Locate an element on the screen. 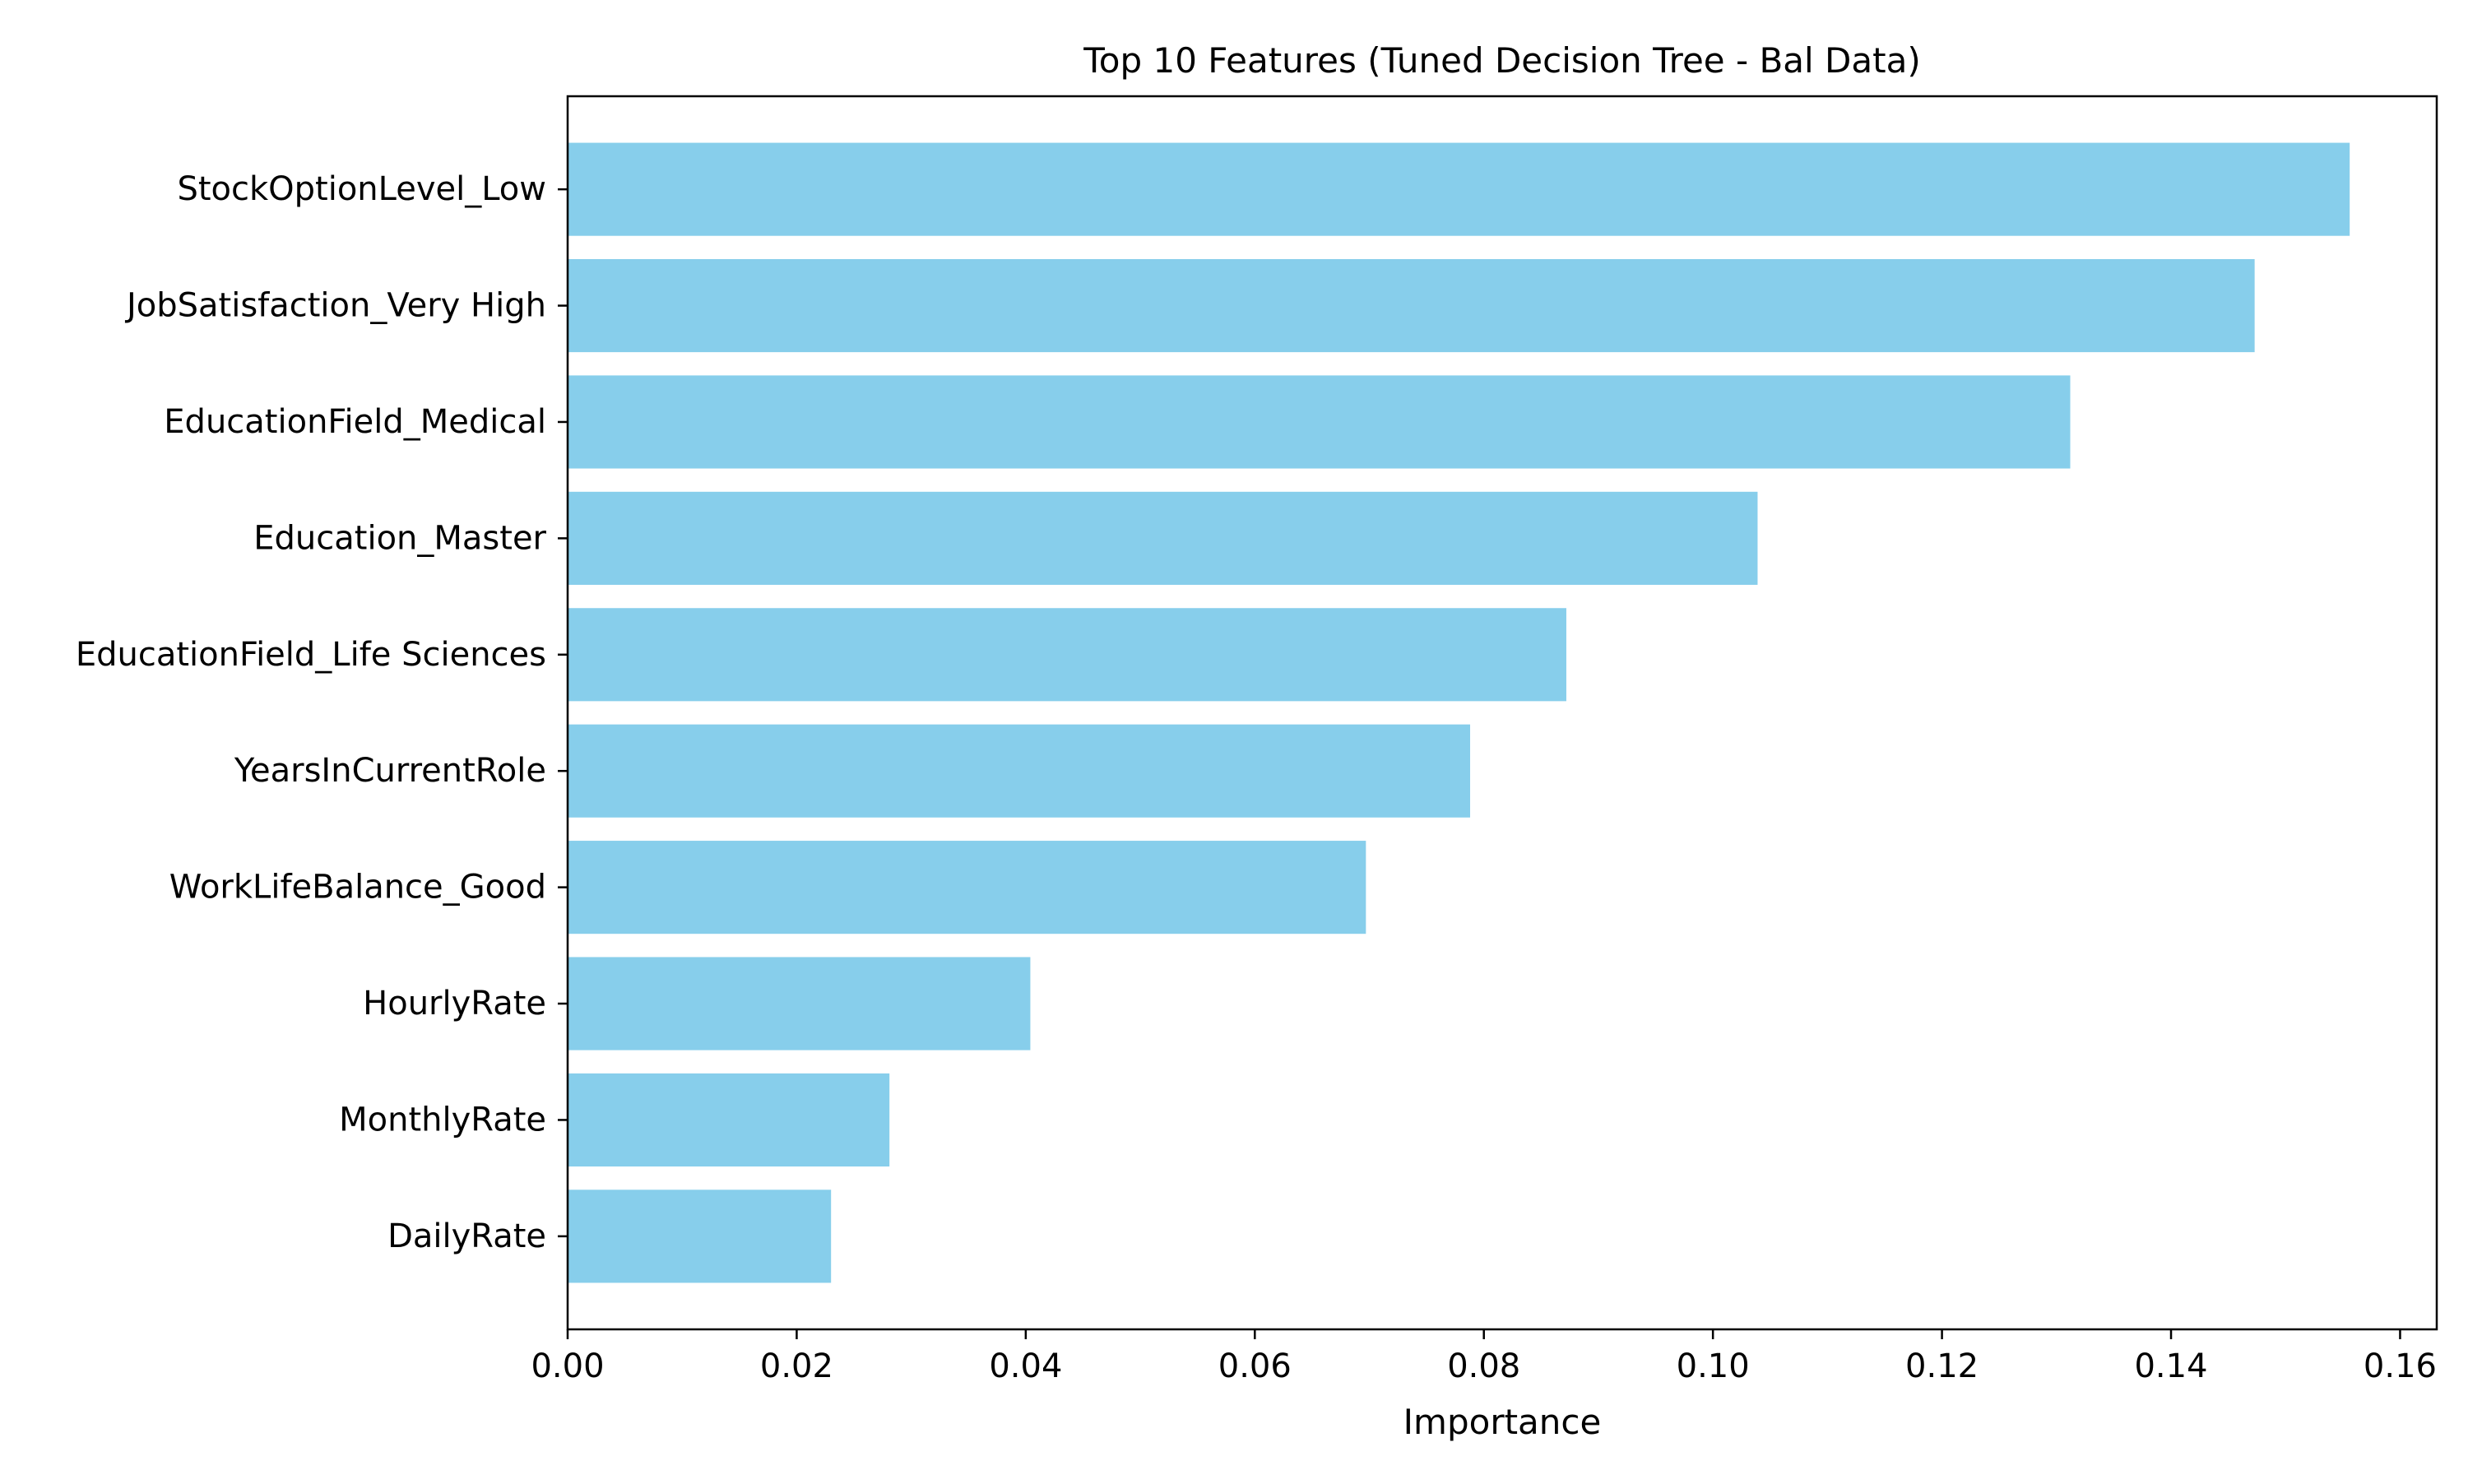 Image resolution: width=2468 pixels, height=1484 pixels. x-axis: 0.00 0.02 0.04 0.06 0.08 0.10 0.12 0.14 0.16 is located at coordinates (1484, 1357).